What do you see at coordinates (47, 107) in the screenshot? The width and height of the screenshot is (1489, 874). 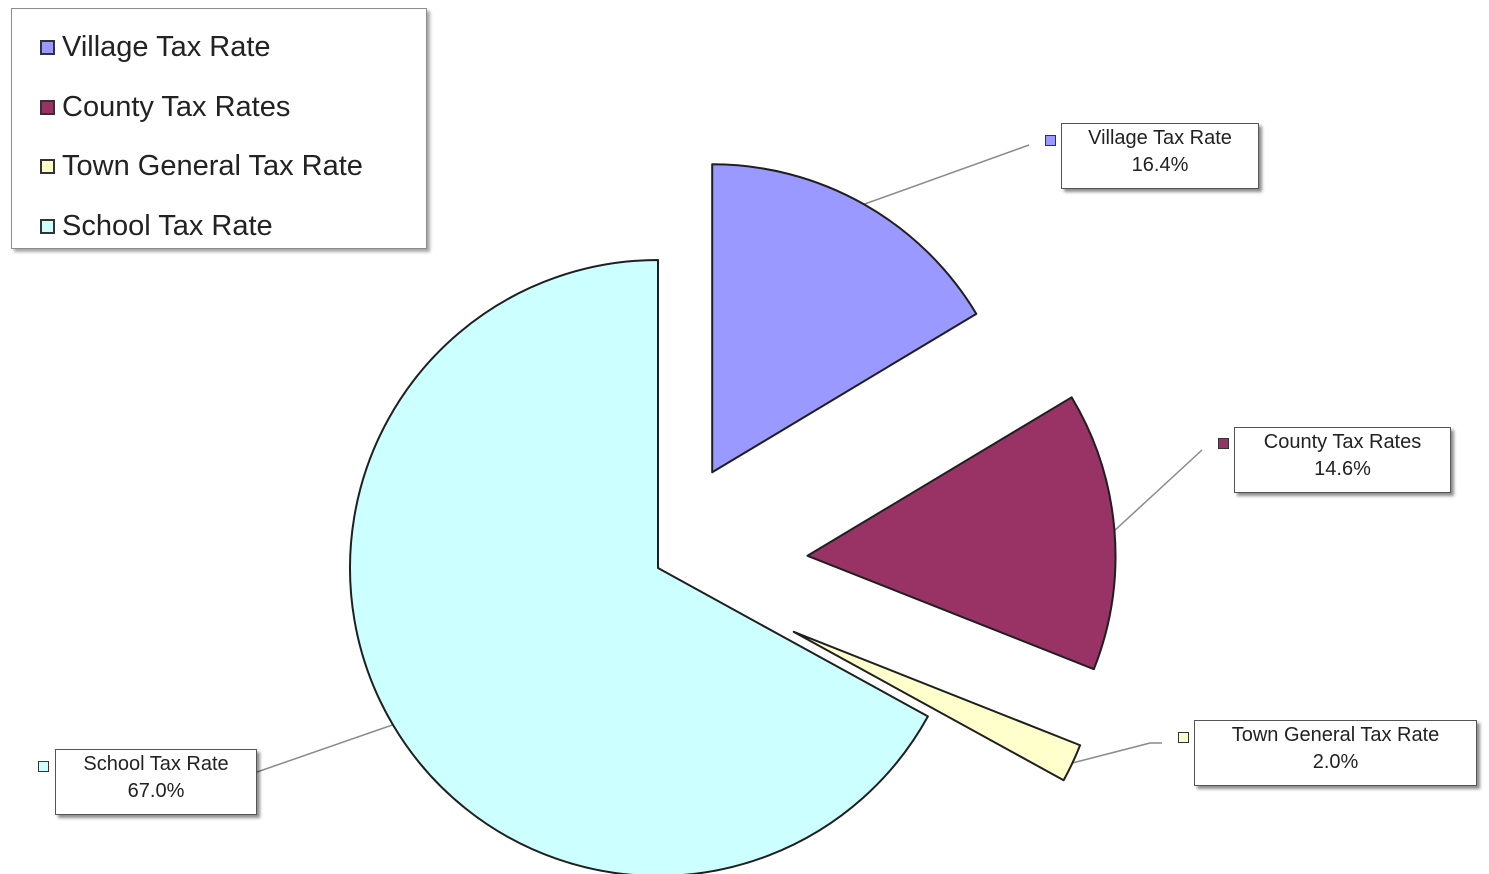 I see `legend-swatch-county` at bounding box center [47, 107].